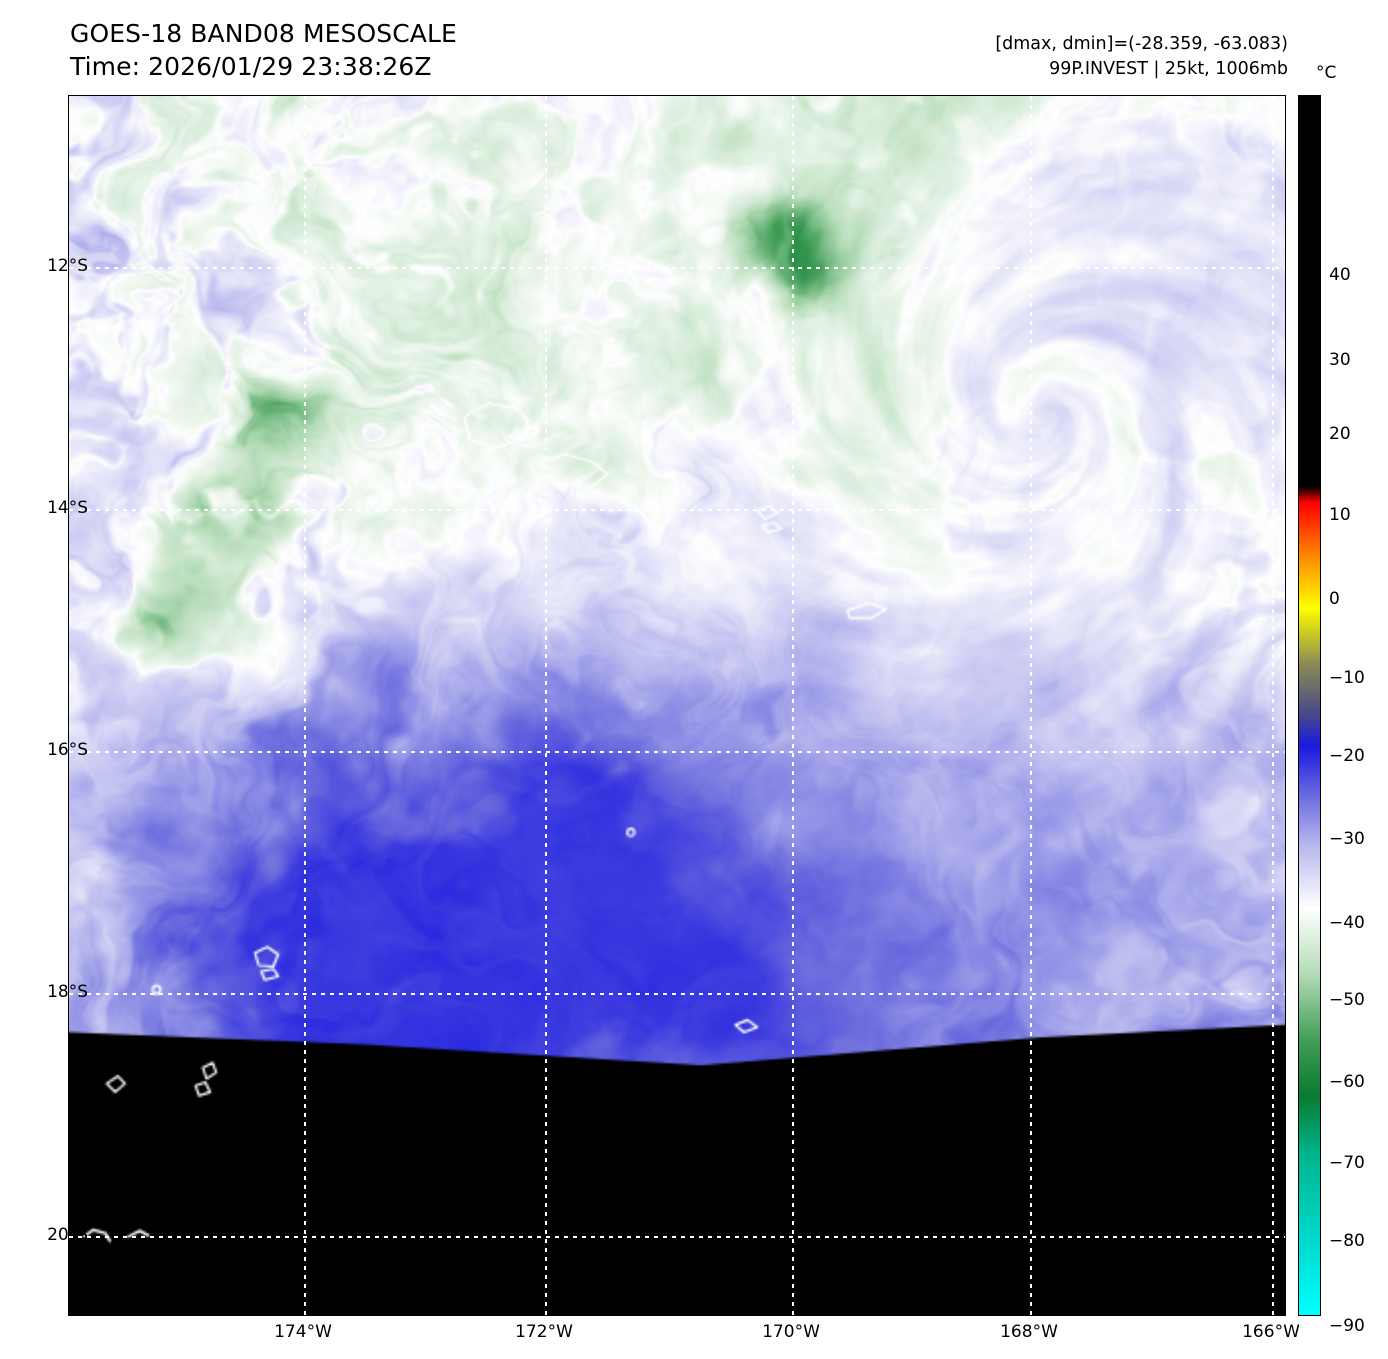  What do you see at coordinates (1309, 705) in the screenshot?
I see `temperature-colorbar` at bounding box center [1309, 705].